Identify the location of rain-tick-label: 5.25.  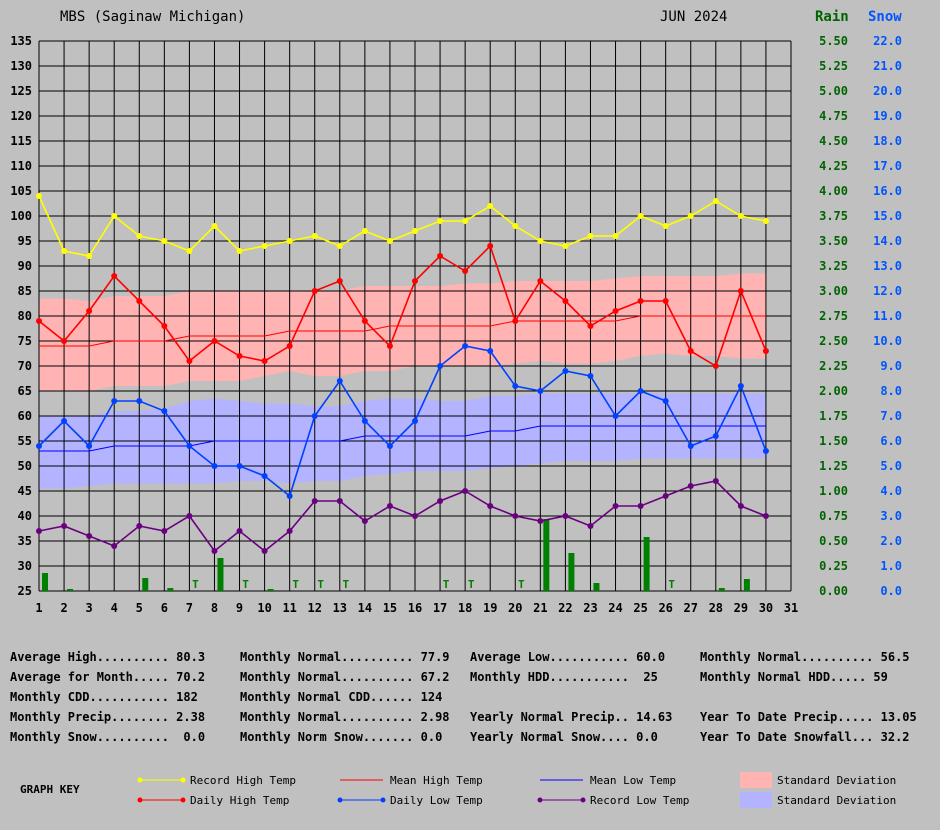
(833, 66).